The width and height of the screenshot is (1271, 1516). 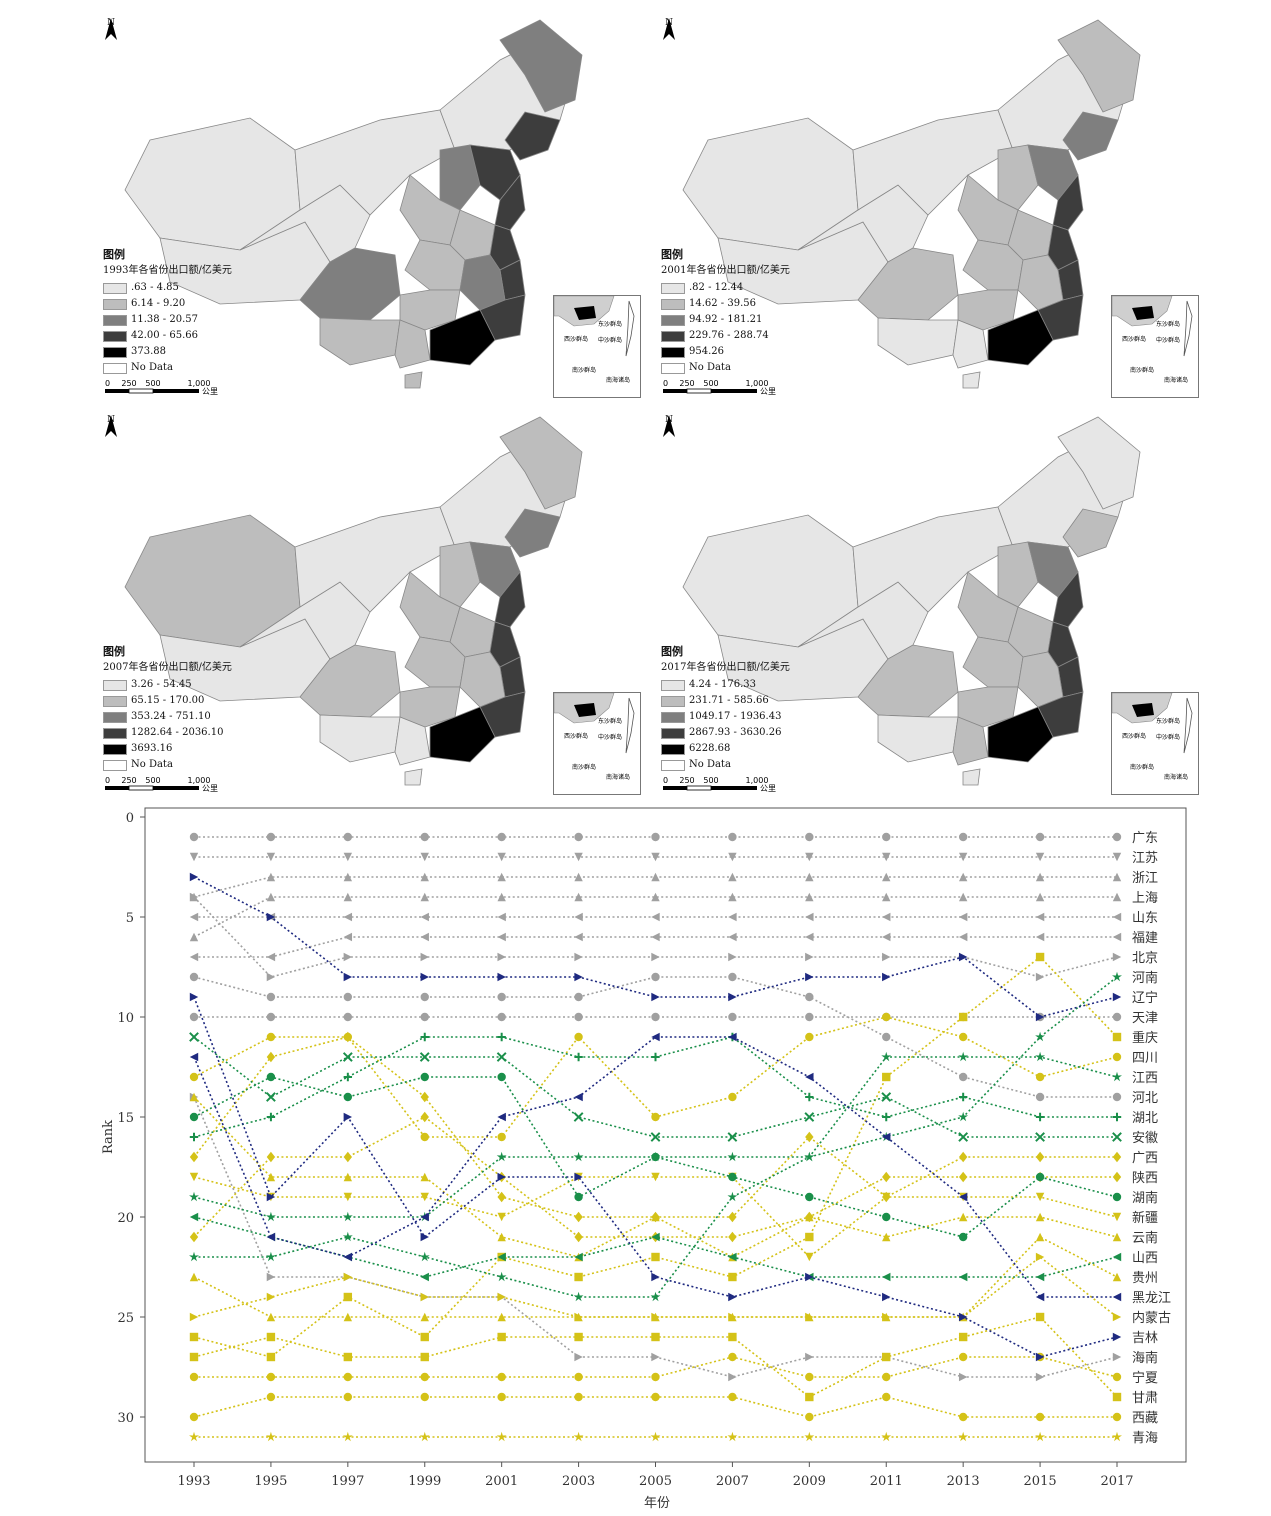 I want to click on series-label: 甘肃, so click(x=1145, y=1398).